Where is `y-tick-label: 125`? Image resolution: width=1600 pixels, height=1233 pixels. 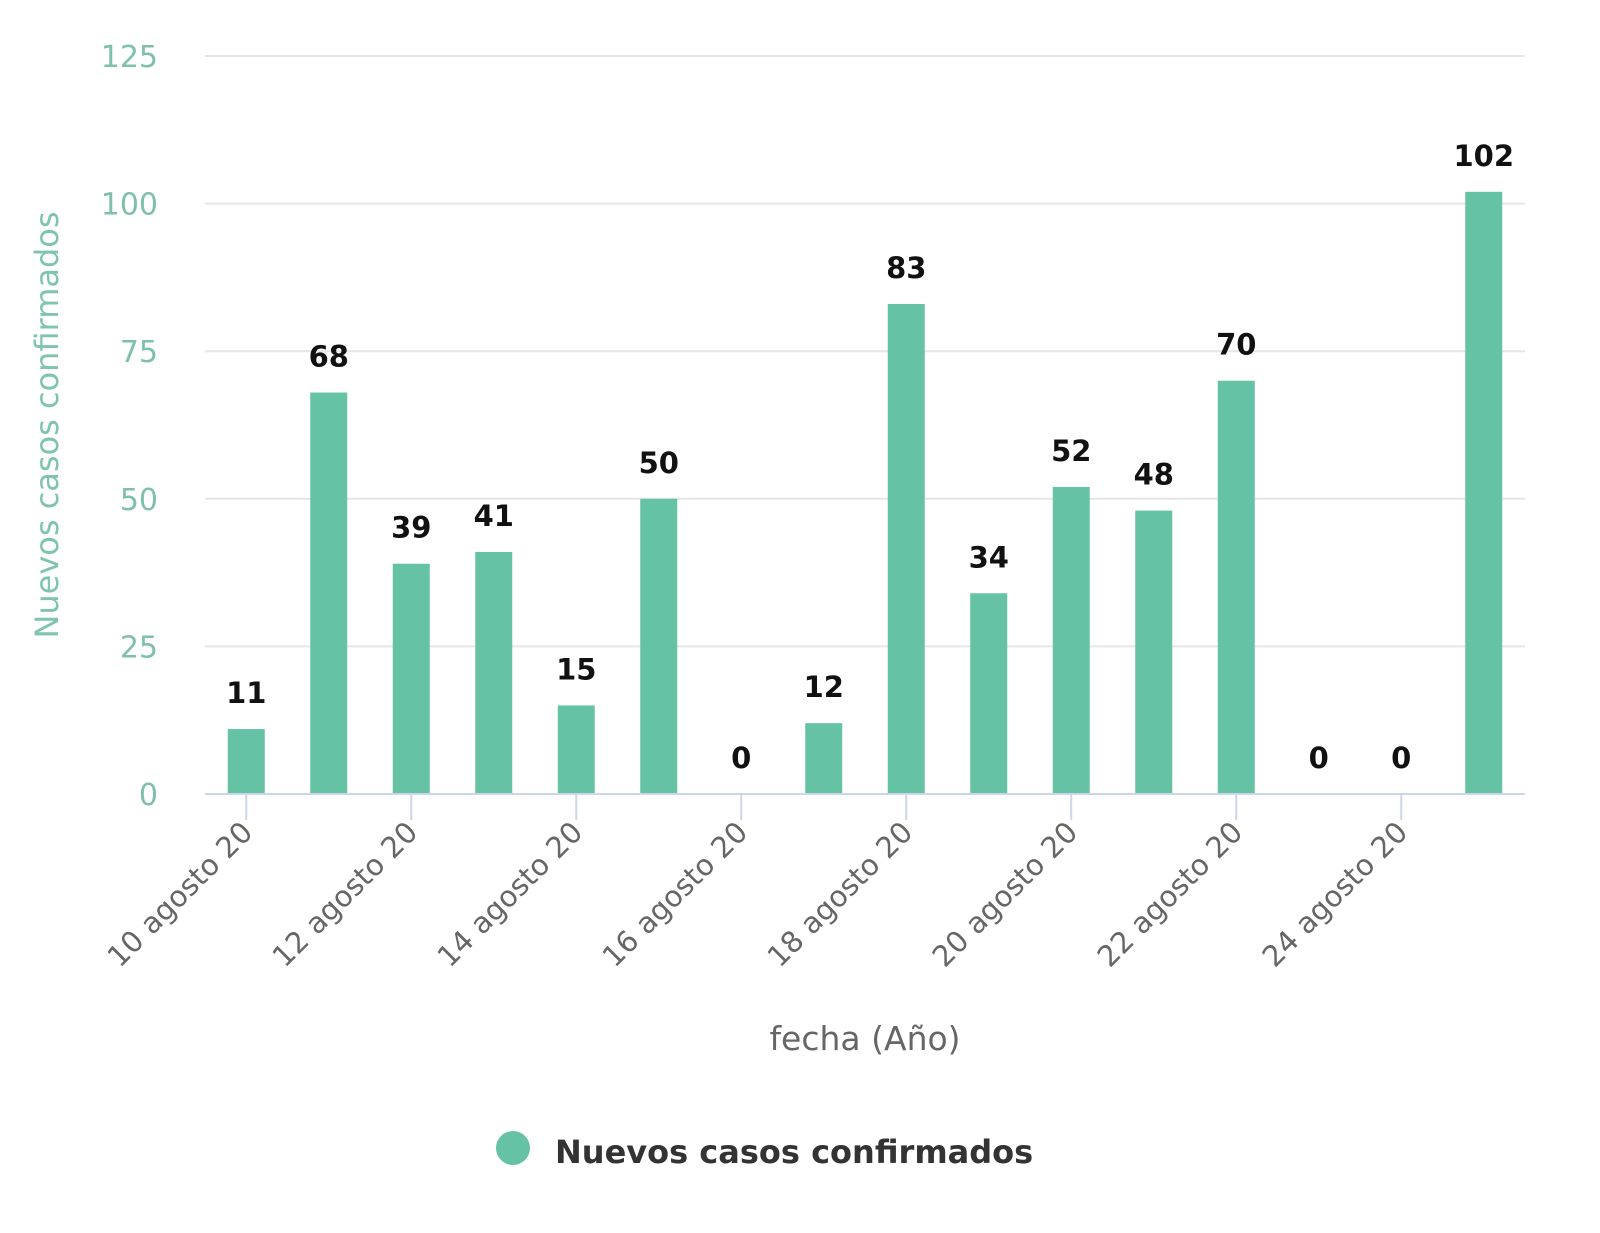
y-tick-label: 125 is located at coordinates (129, 57).